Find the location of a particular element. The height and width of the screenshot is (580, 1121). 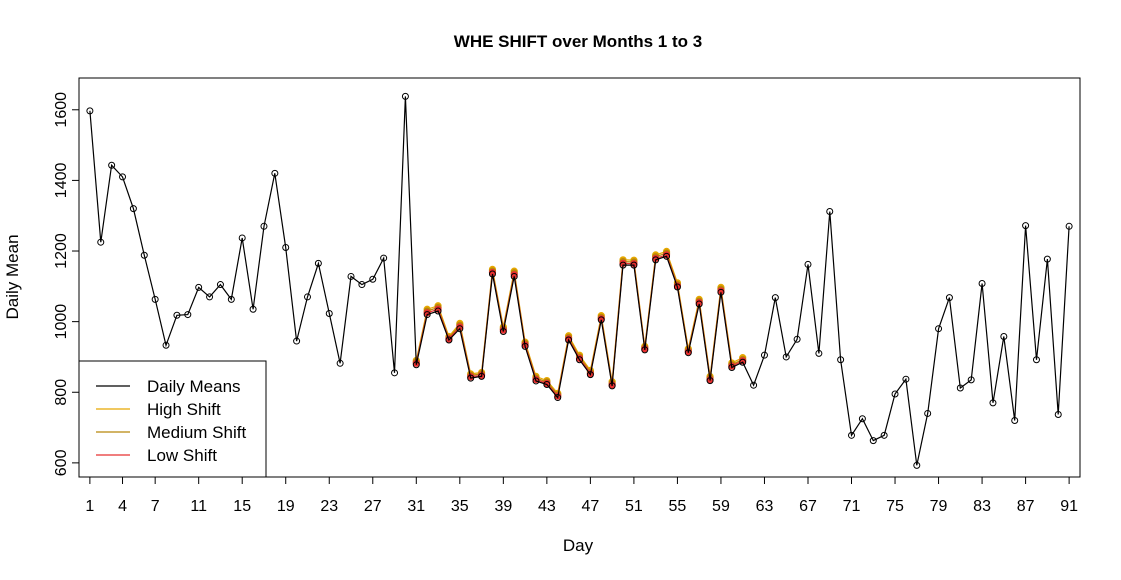

x-tick-label-87: 87 is located at coordinates (1026, 506).